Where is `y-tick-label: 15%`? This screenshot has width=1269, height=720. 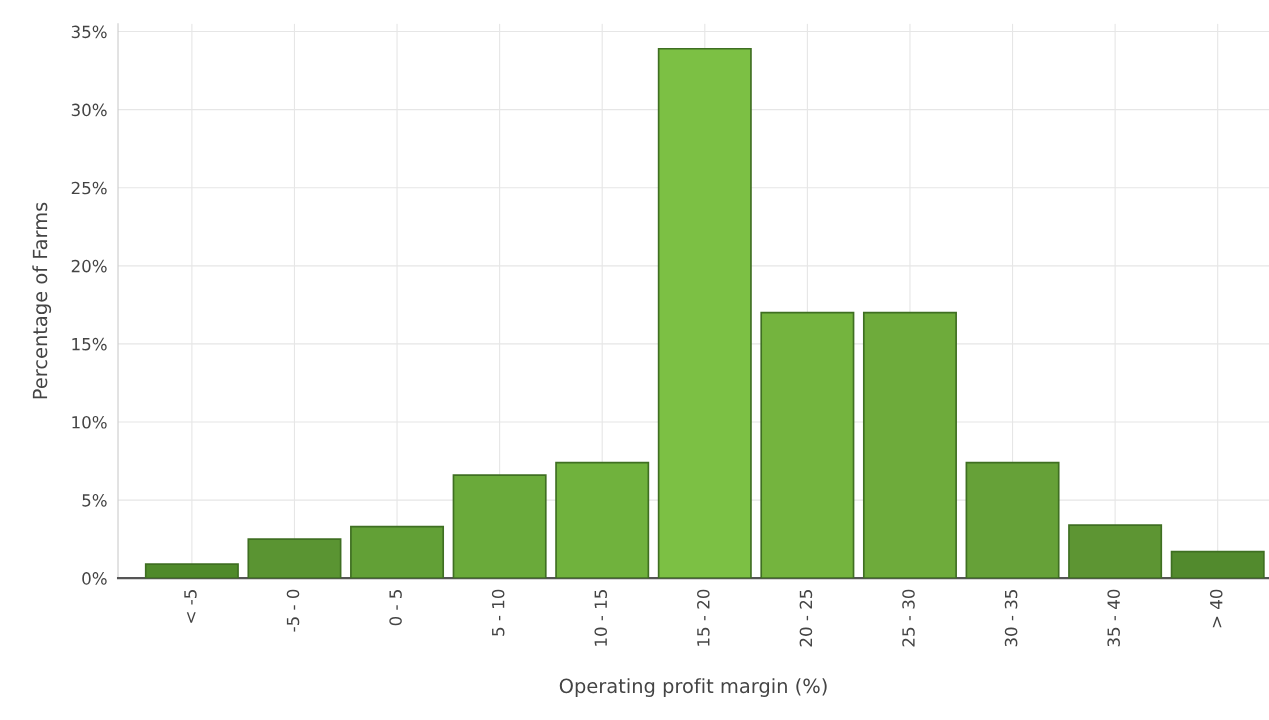 y-tick-label: 15% is located at coordinates (89, 344).